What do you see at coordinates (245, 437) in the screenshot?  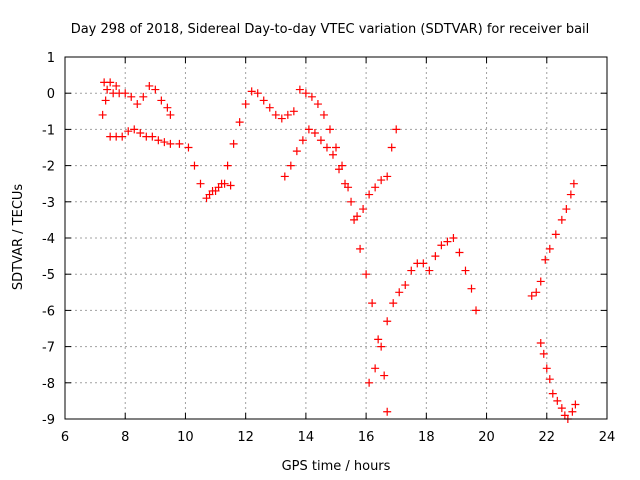 I see `x-tick-label: 12` at bounding box center [245, 437].